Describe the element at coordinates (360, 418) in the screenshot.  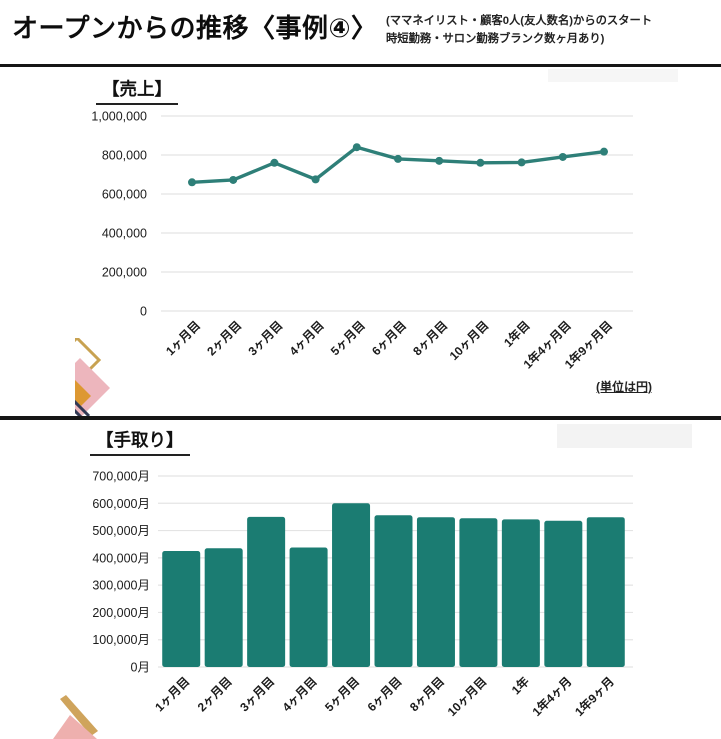
I see `divider-middle` at that location.